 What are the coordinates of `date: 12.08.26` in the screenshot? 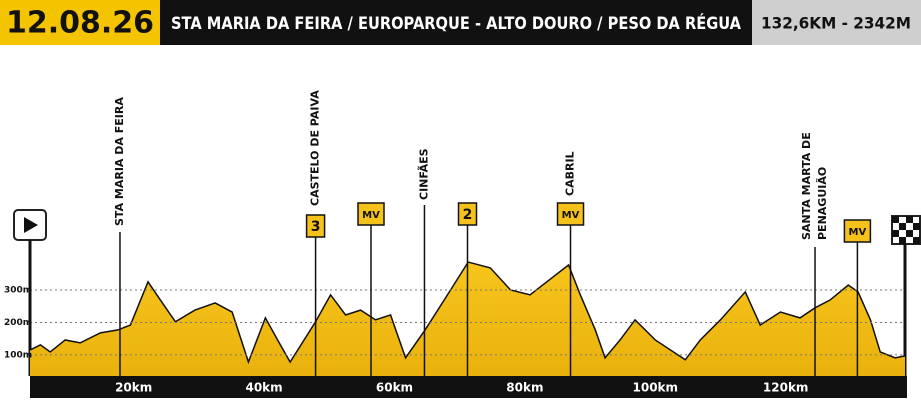 It's located at (80, 23).